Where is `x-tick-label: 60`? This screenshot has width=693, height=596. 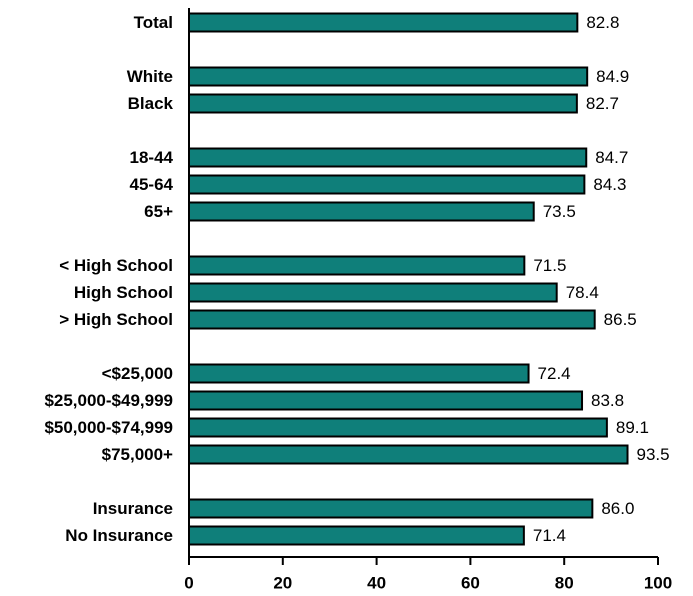 x-tick-label: 60 is located at coordinates (470, 583).